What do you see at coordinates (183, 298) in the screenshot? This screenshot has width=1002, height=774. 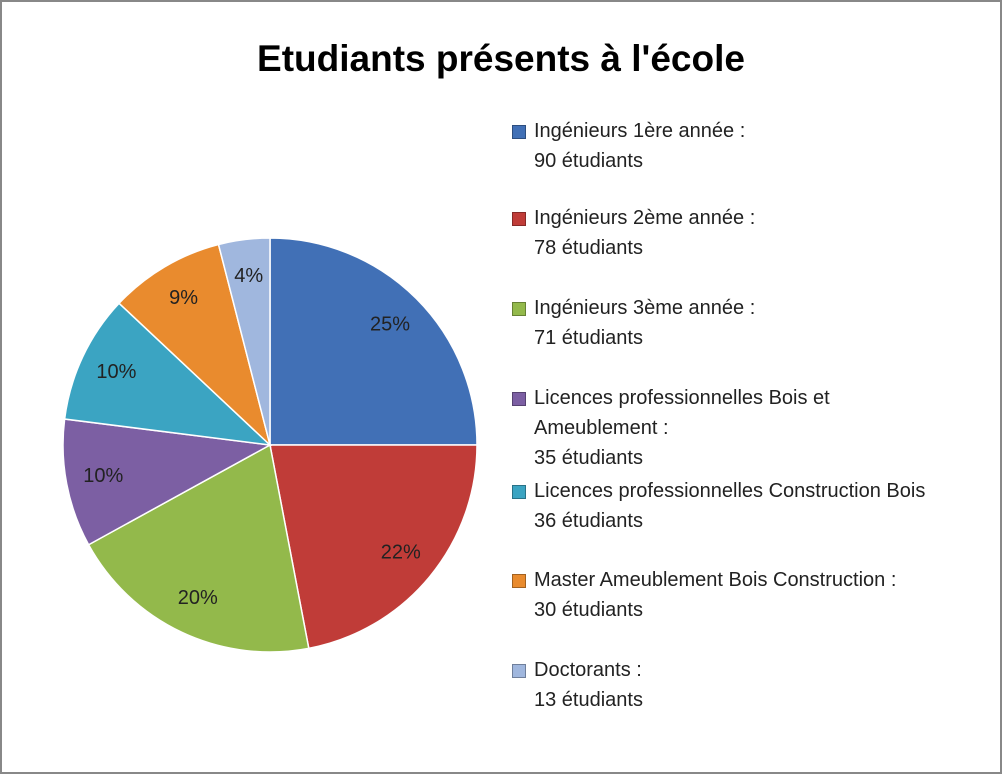 I see `data-label: 9%` at bounding box center [183, 298].